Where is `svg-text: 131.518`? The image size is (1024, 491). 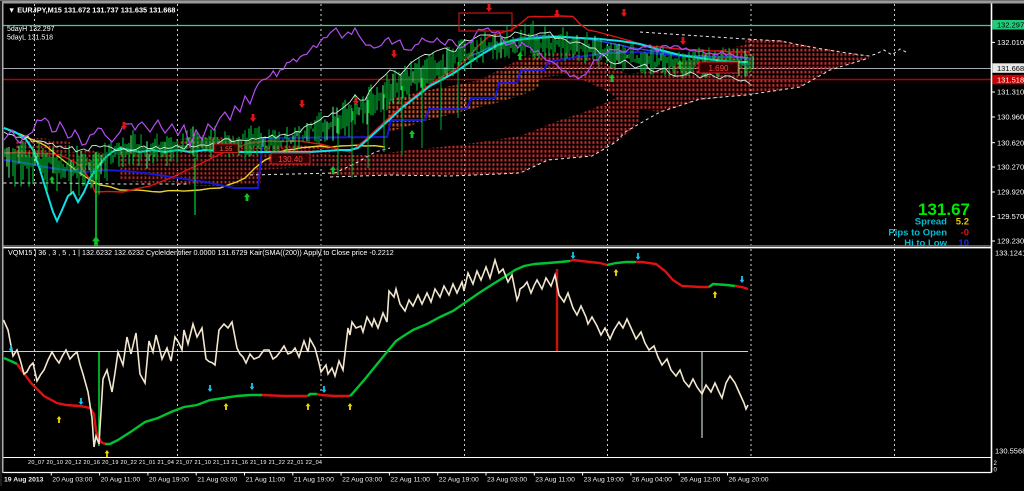 svg-text: 131.518 is located at coordinates (1010, 79).